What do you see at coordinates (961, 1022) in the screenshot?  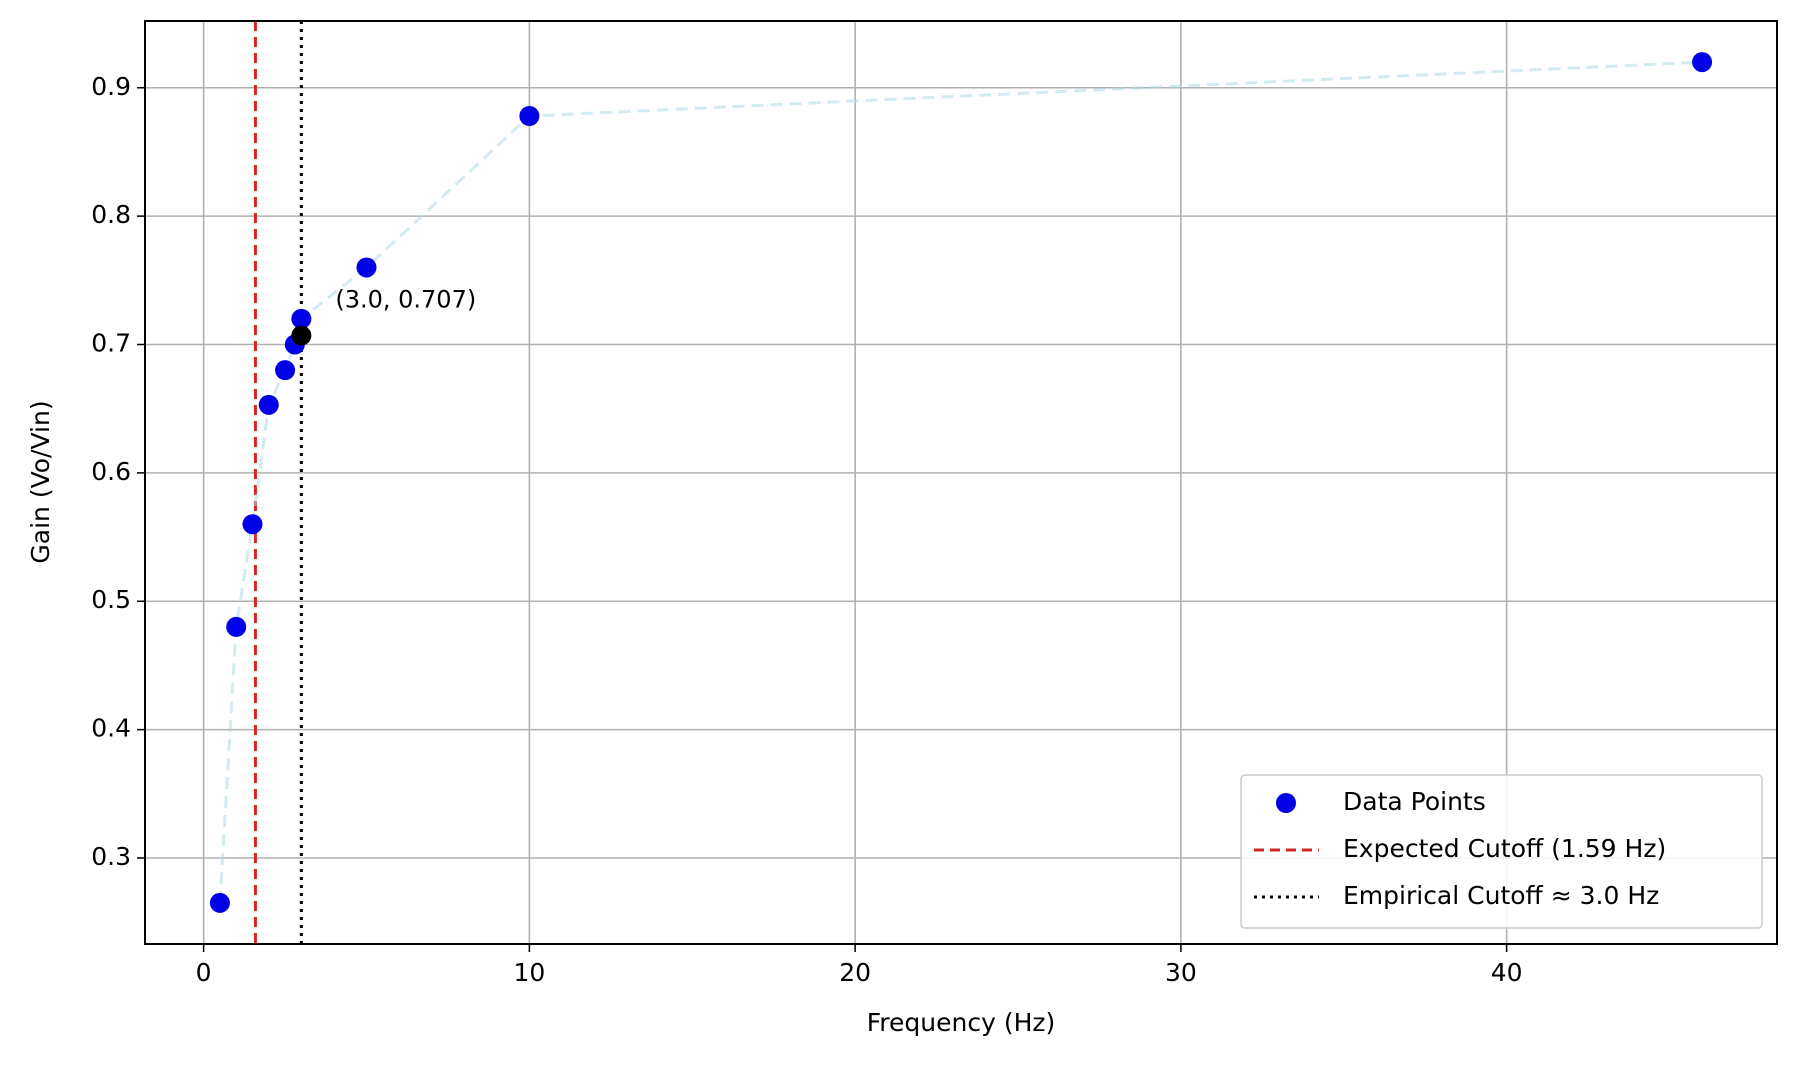 I see `x-axis-label: Frequency (Hz)` at bounding box center [961, 1022].